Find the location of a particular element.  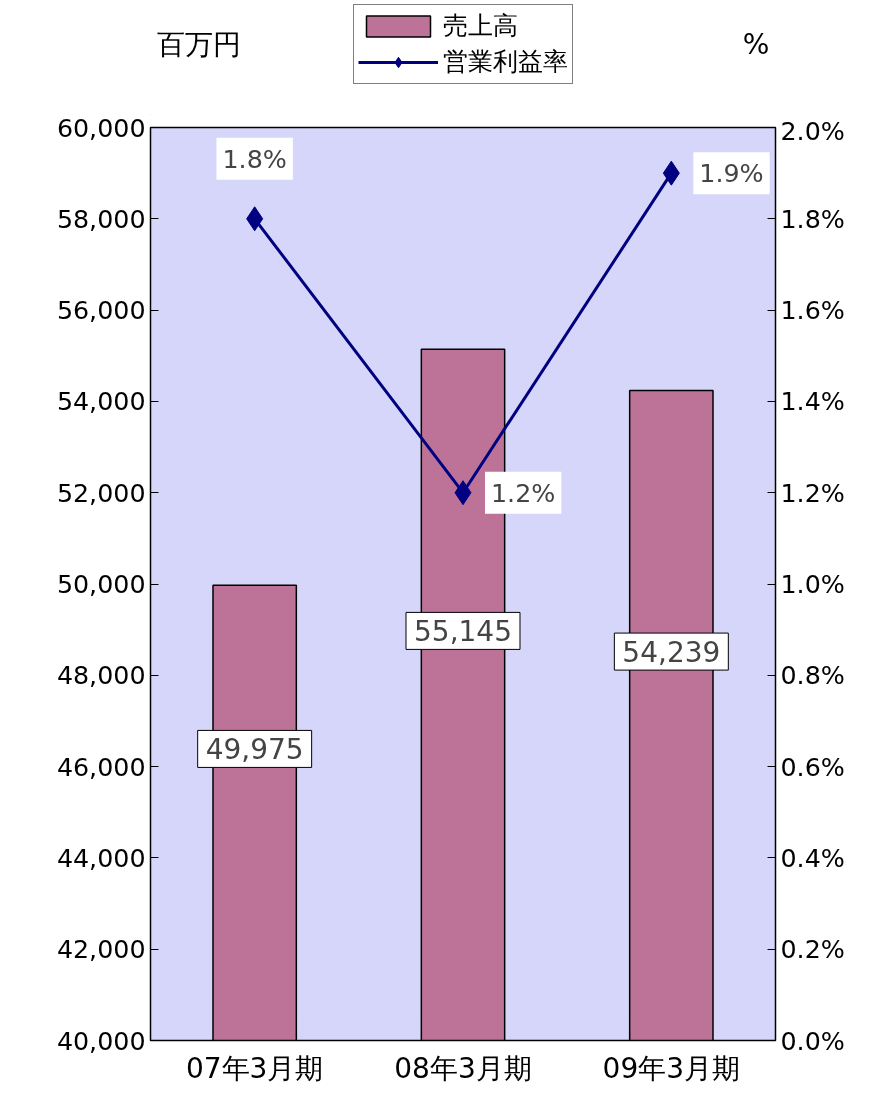

x-tick-label: 07年3月期 is located at coordinates (254, 1068).